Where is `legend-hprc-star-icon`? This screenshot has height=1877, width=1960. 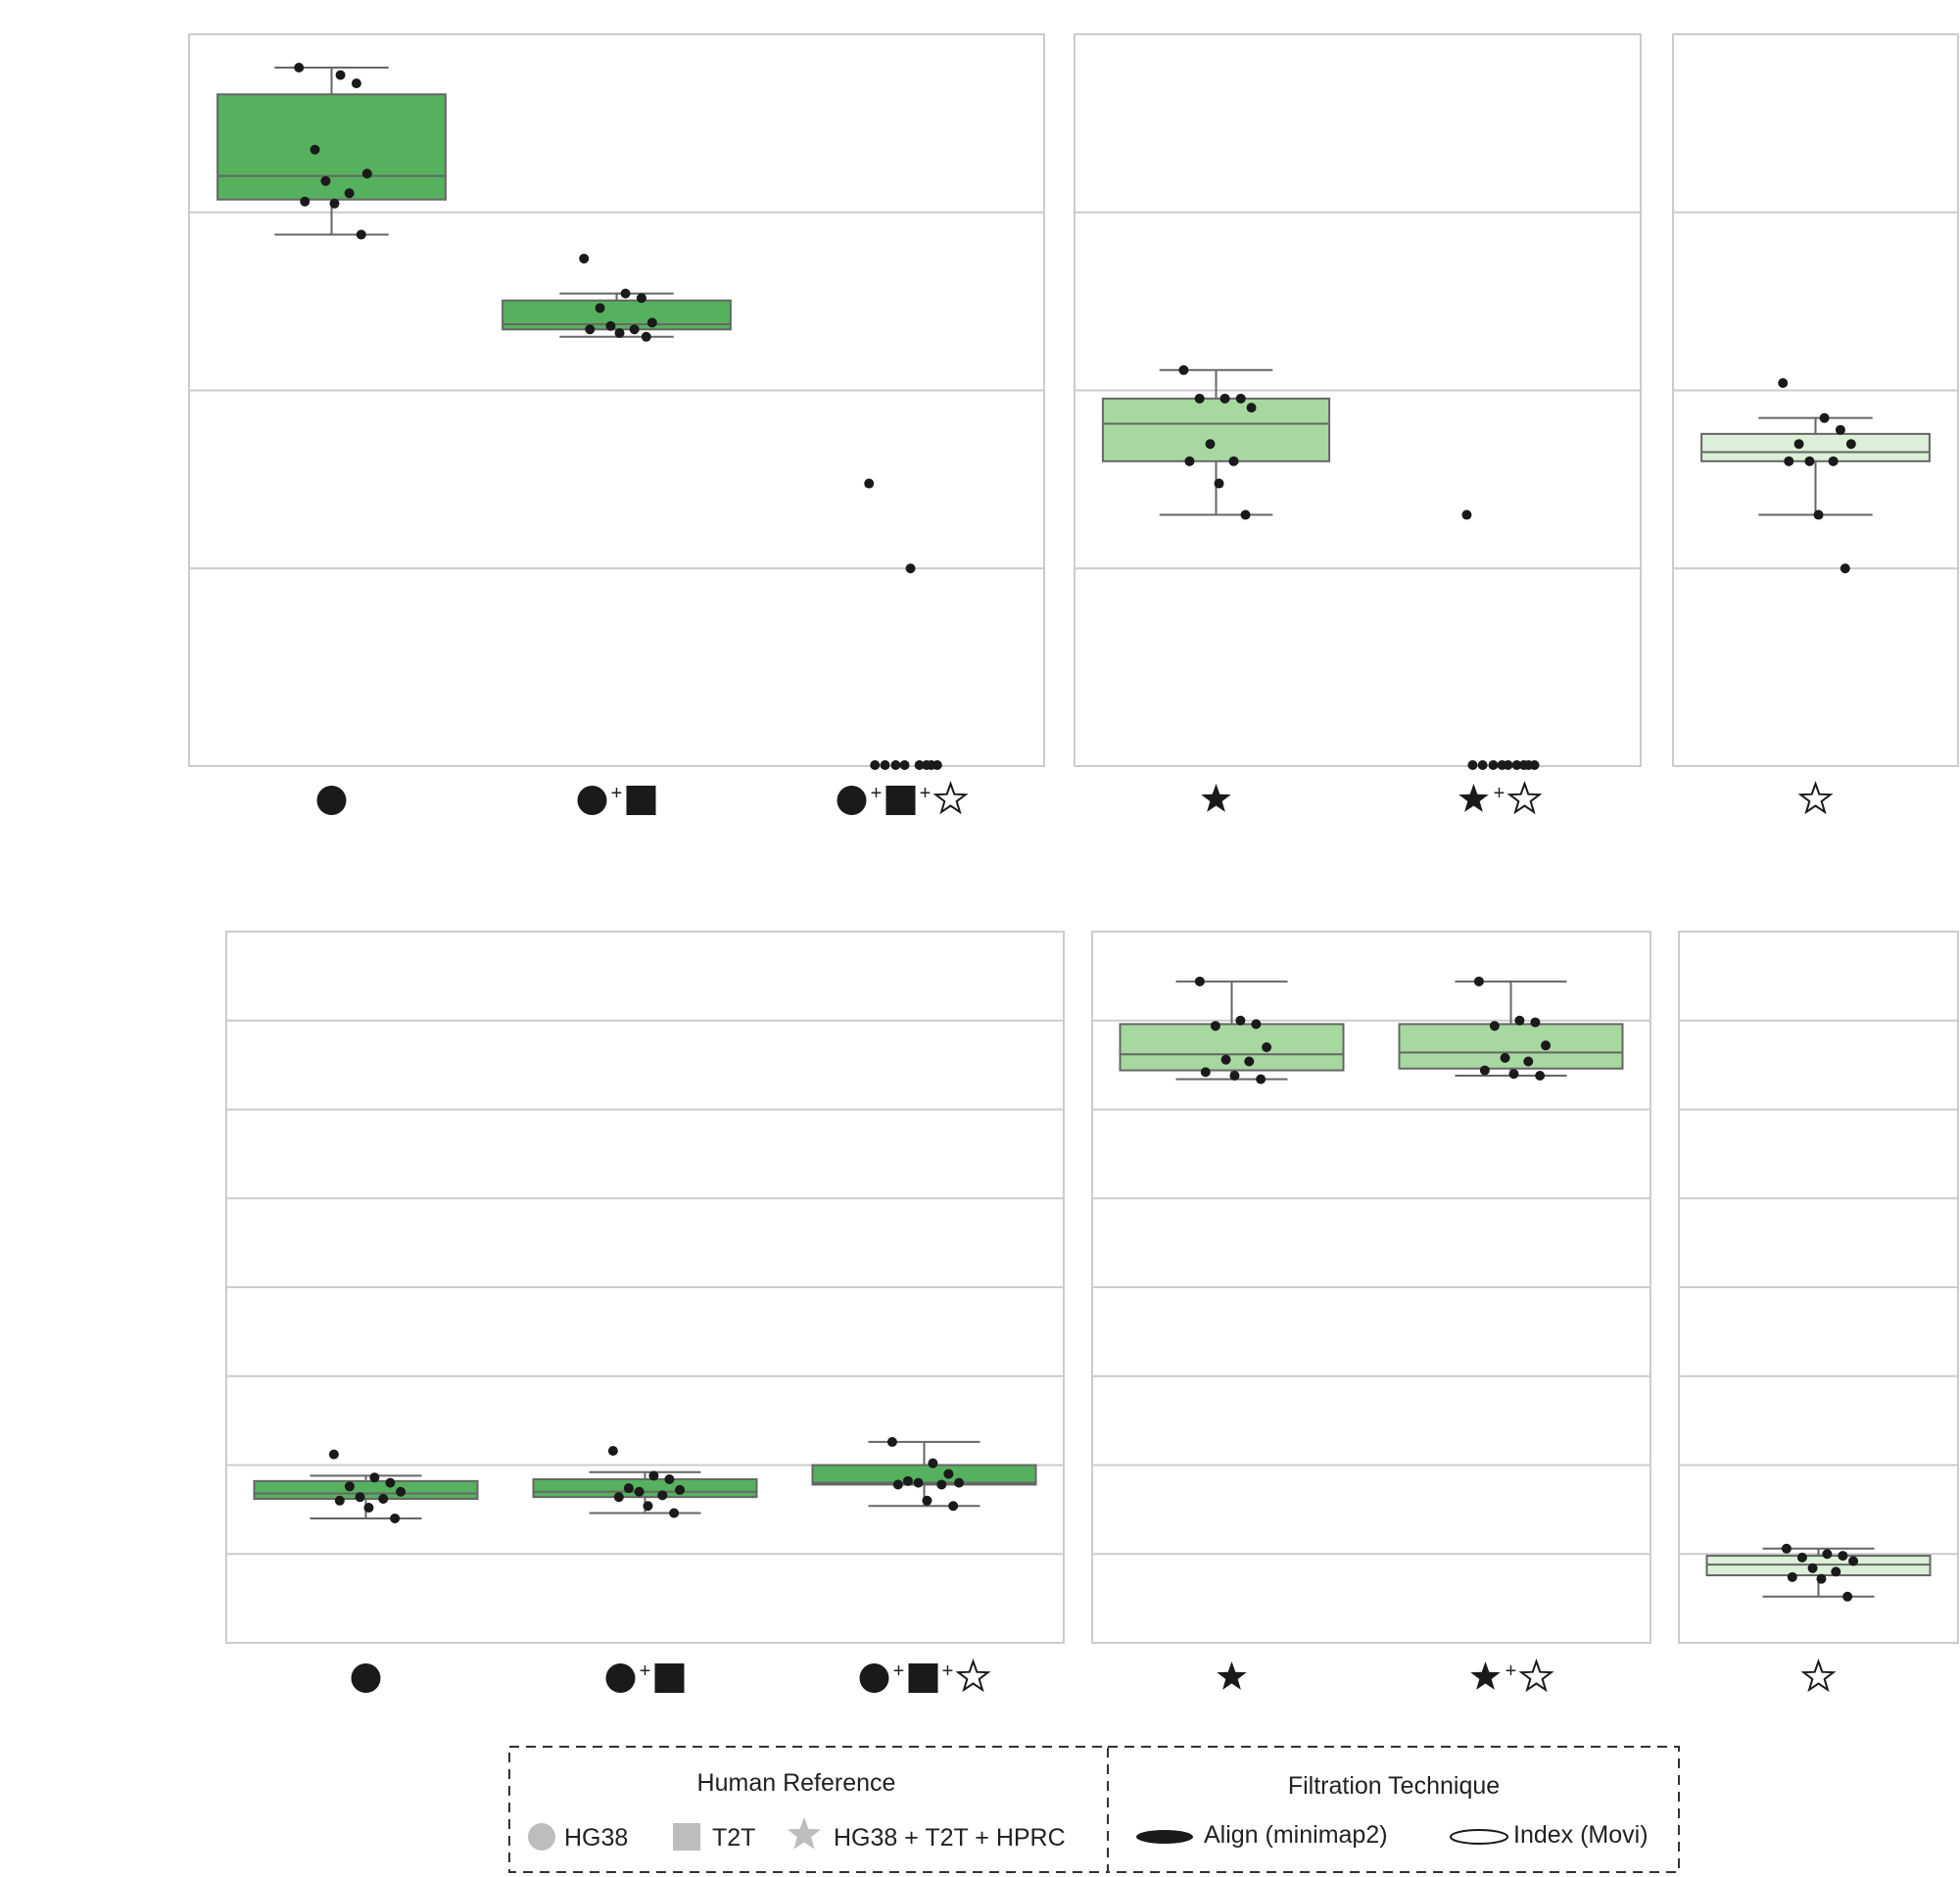 legend-hprc-star-icon is located at coordinates (805, 1833).